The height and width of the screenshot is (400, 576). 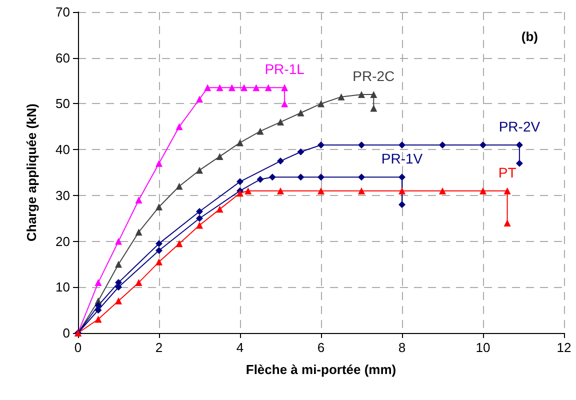 I want to click on series-label: PR-2C, so click(x=373, y=76).